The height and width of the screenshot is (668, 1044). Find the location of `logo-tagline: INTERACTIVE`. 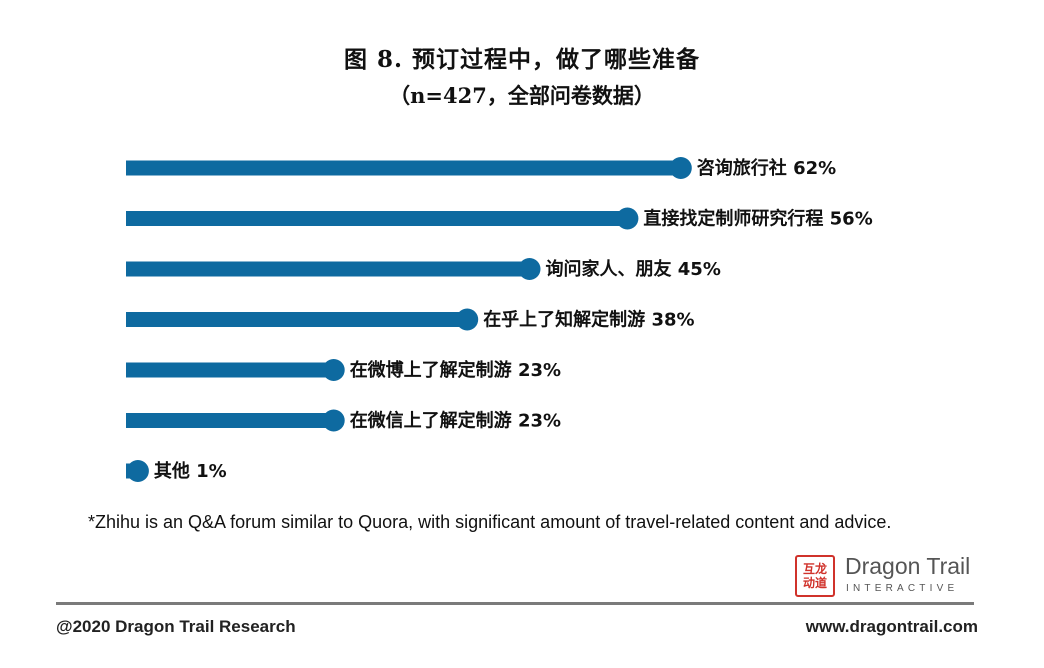

logo-tagline: INTERACTIVE is located at coordinates (902, 588).